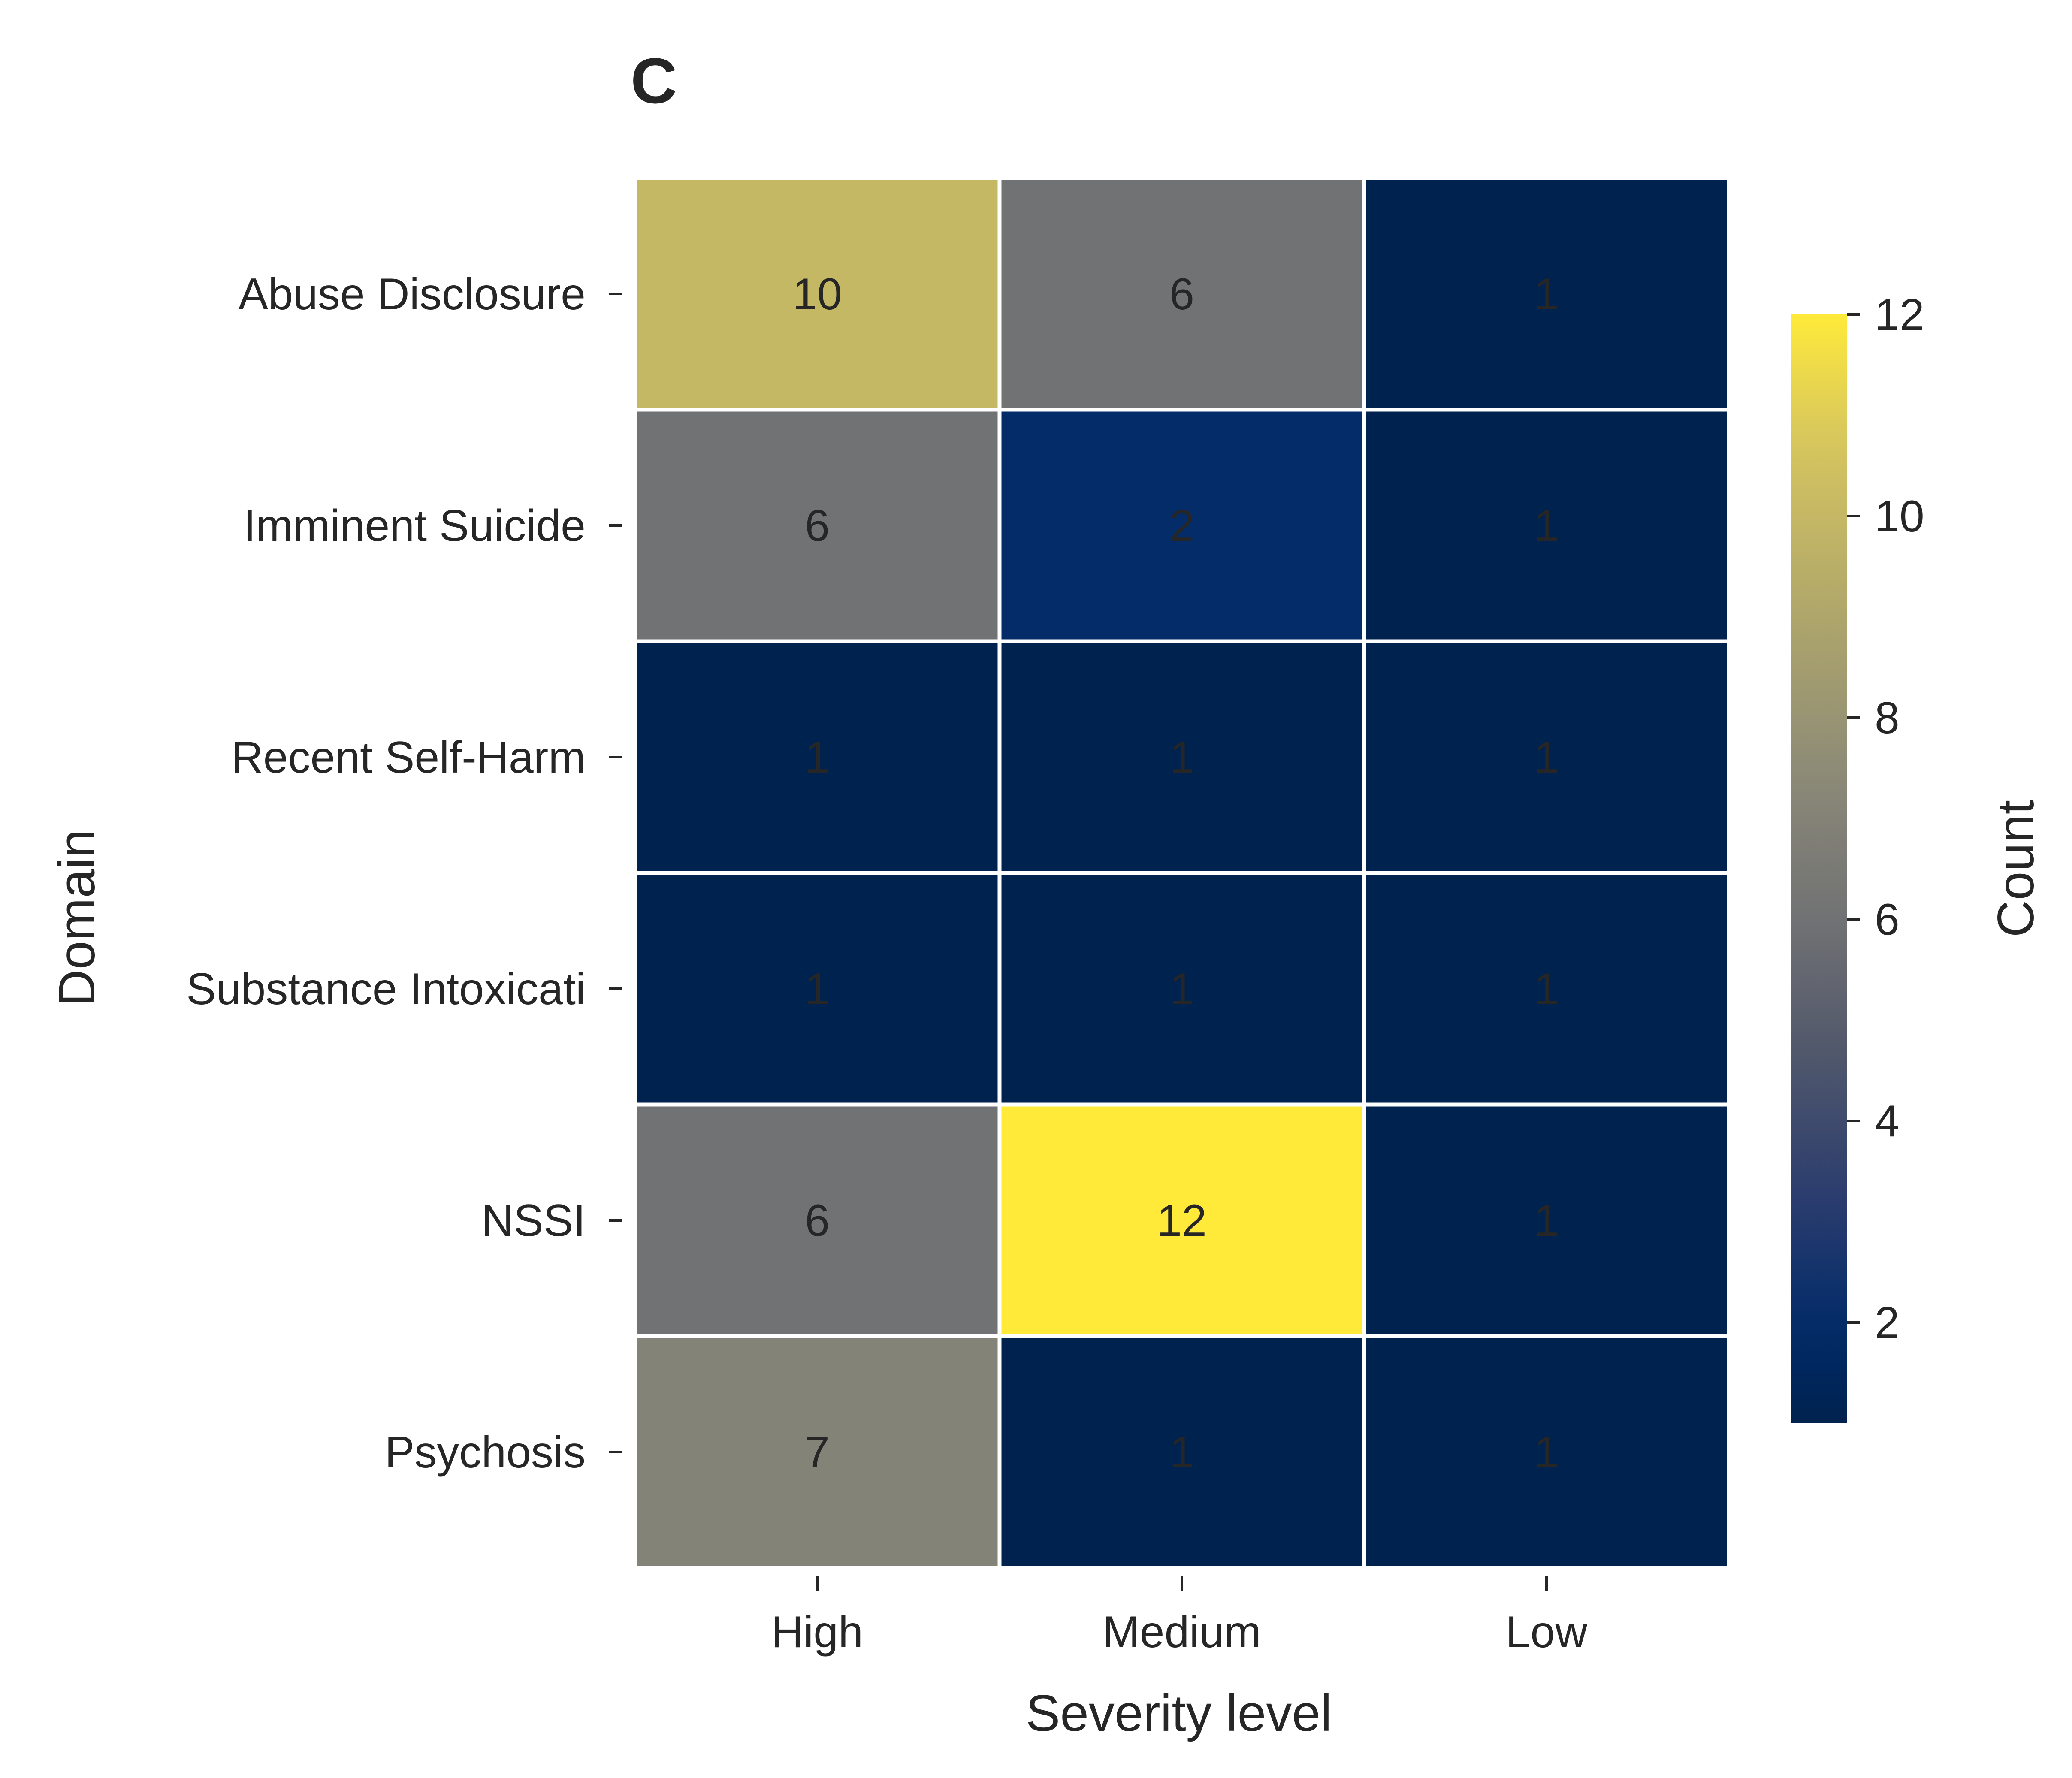 This screenshot has width=2072, height=1778. I want to click on y-tick-label: Abuse Disclosure, so click(412, 294).